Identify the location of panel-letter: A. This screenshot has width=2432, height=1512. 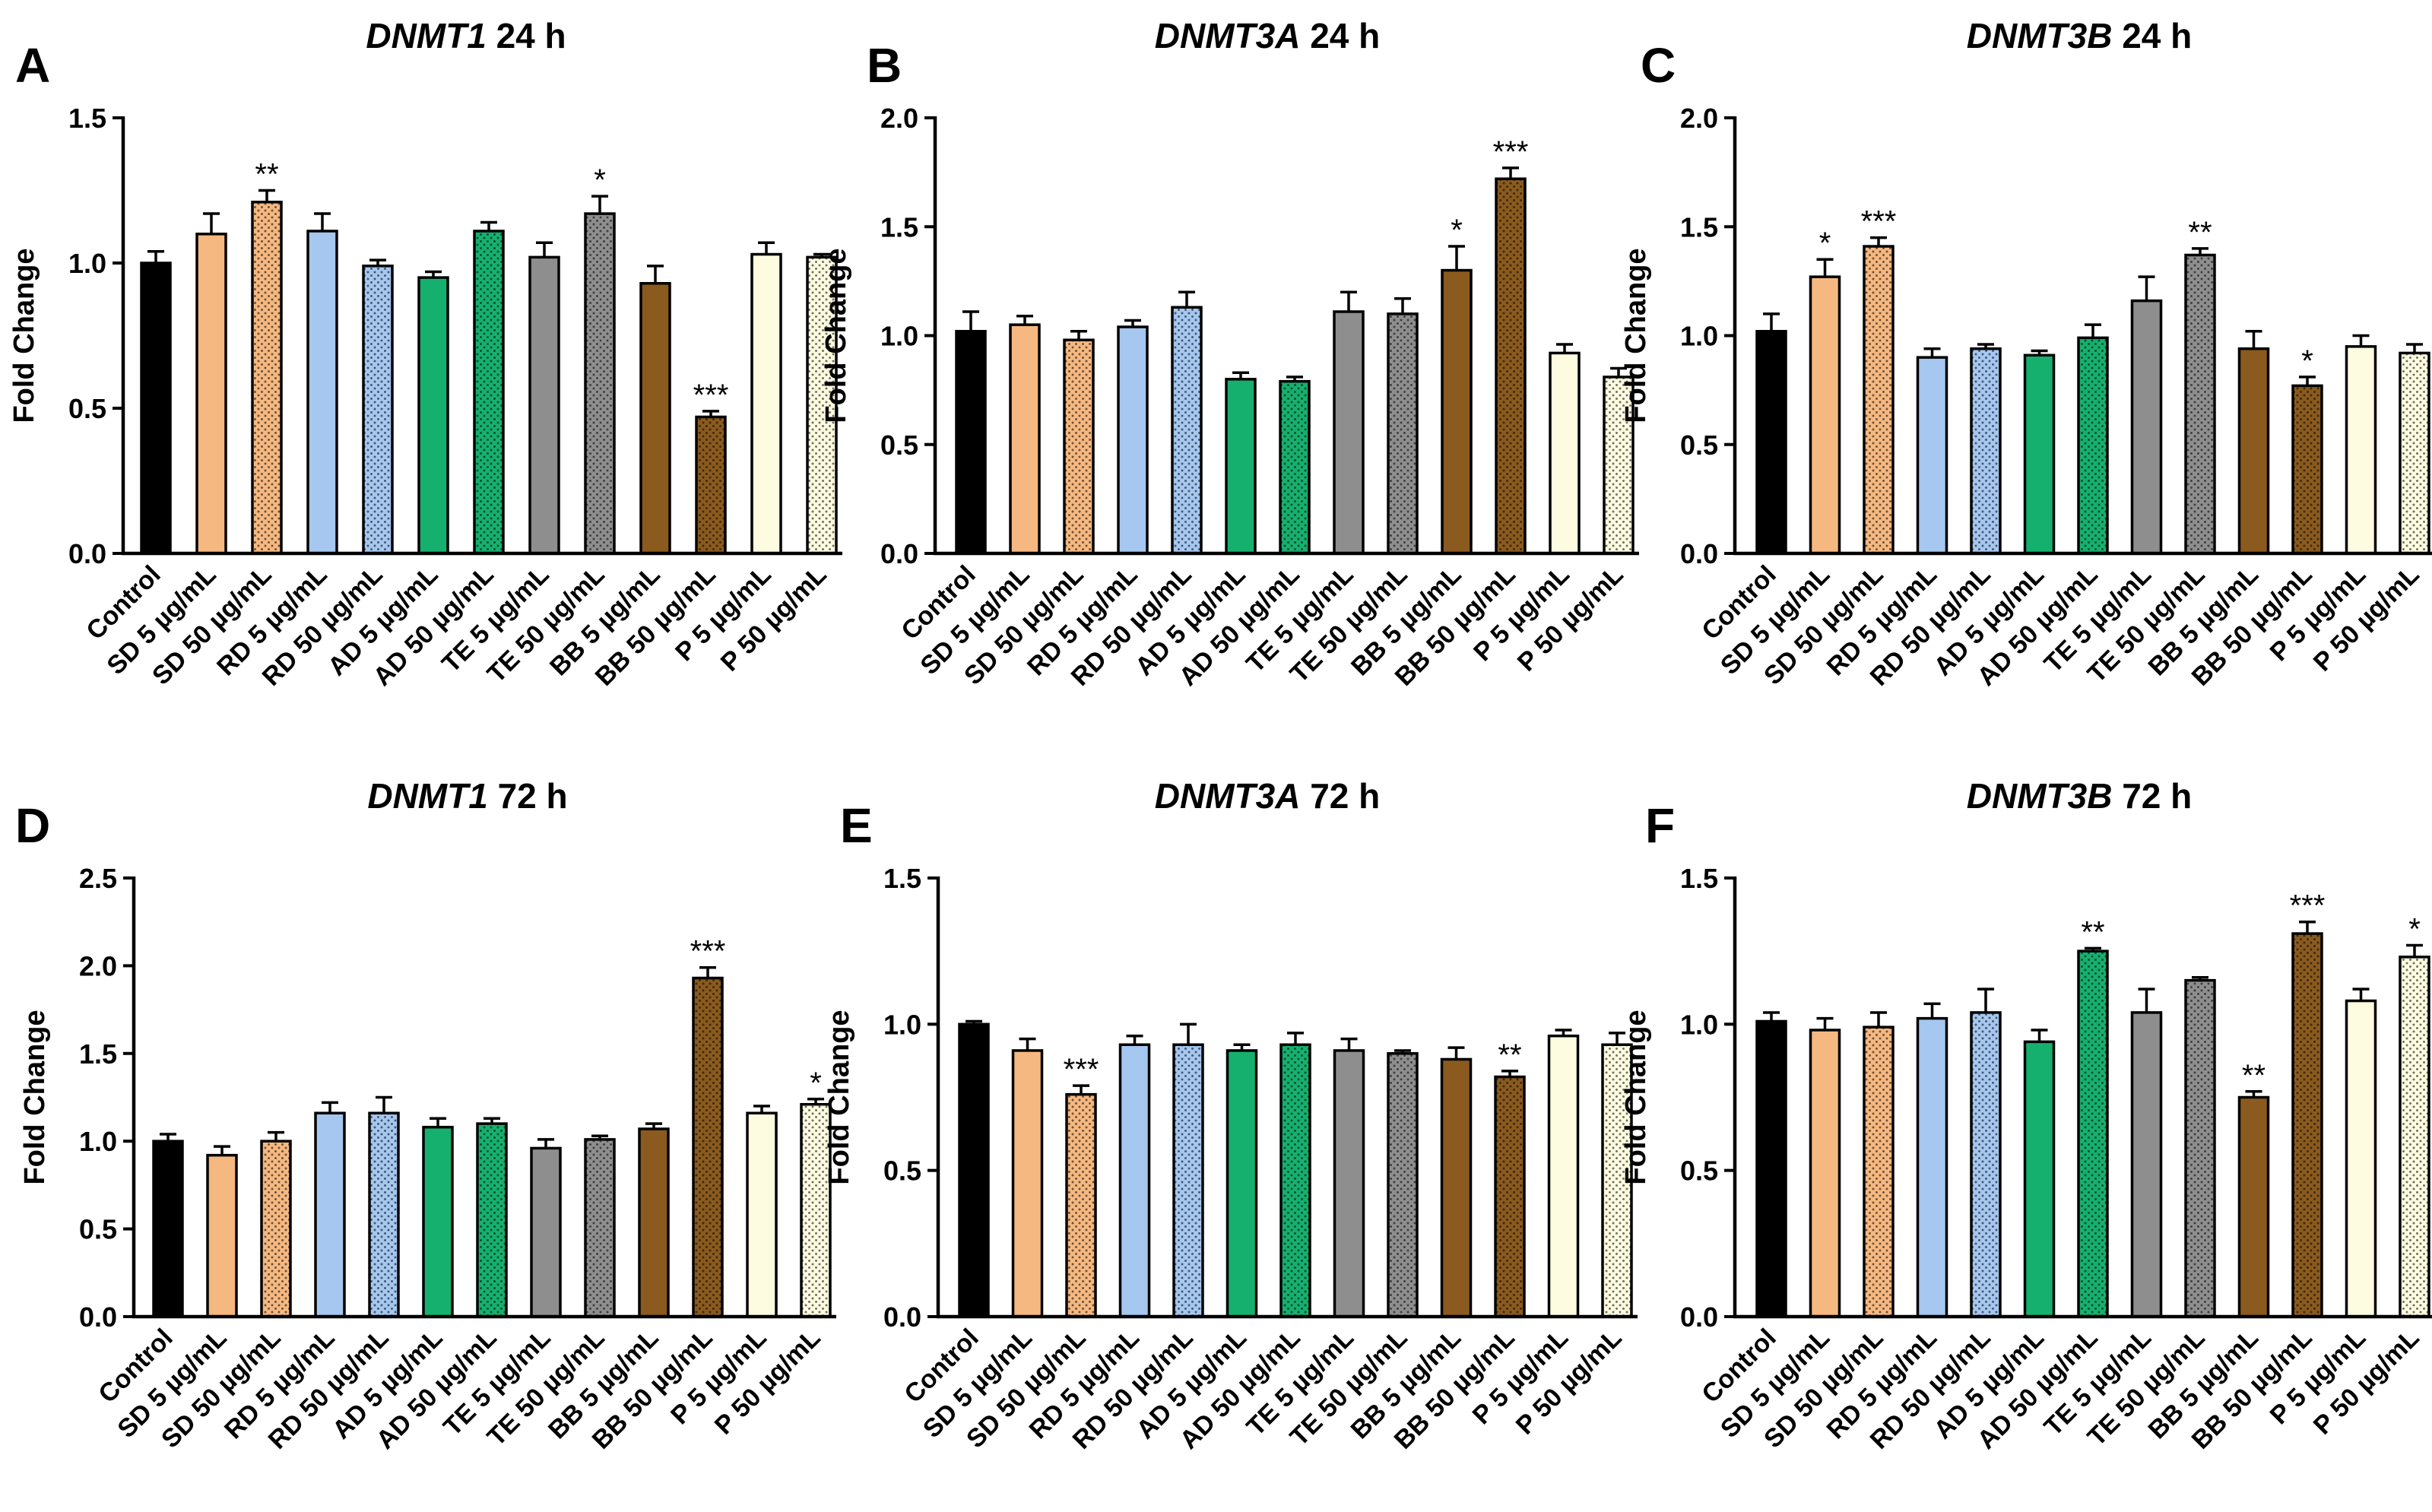
(32, 65).